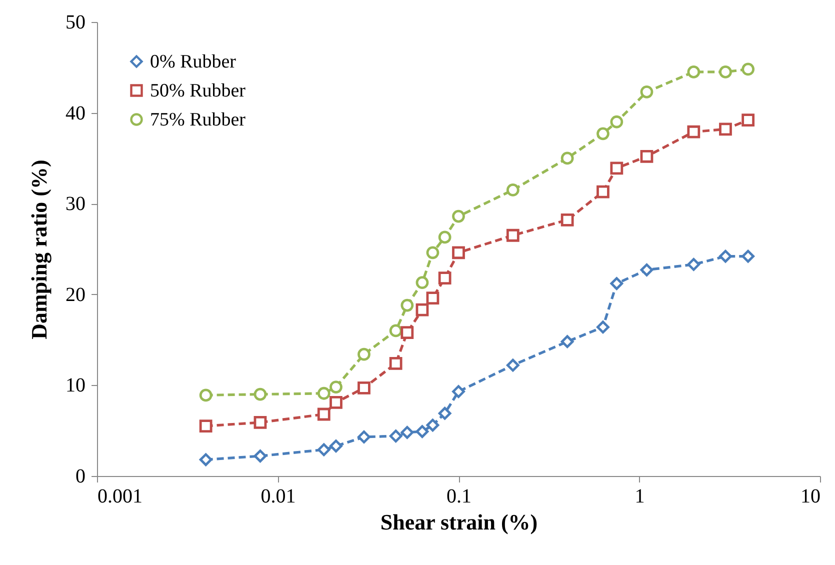 This screenshot has height=565, width=835. What do you see at coordinates (81, 477) in the screenshot?
I see `y-tick-label: 0` at bounding box center [81, 477].